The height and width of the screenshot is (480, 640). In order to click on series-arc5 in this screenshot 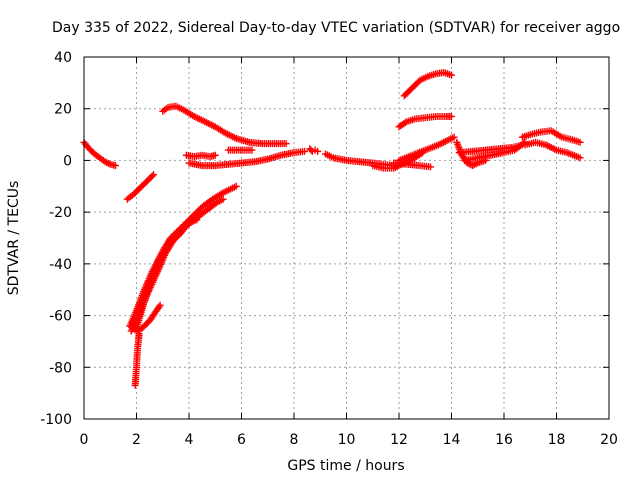, I will do `click(240, 150)`.